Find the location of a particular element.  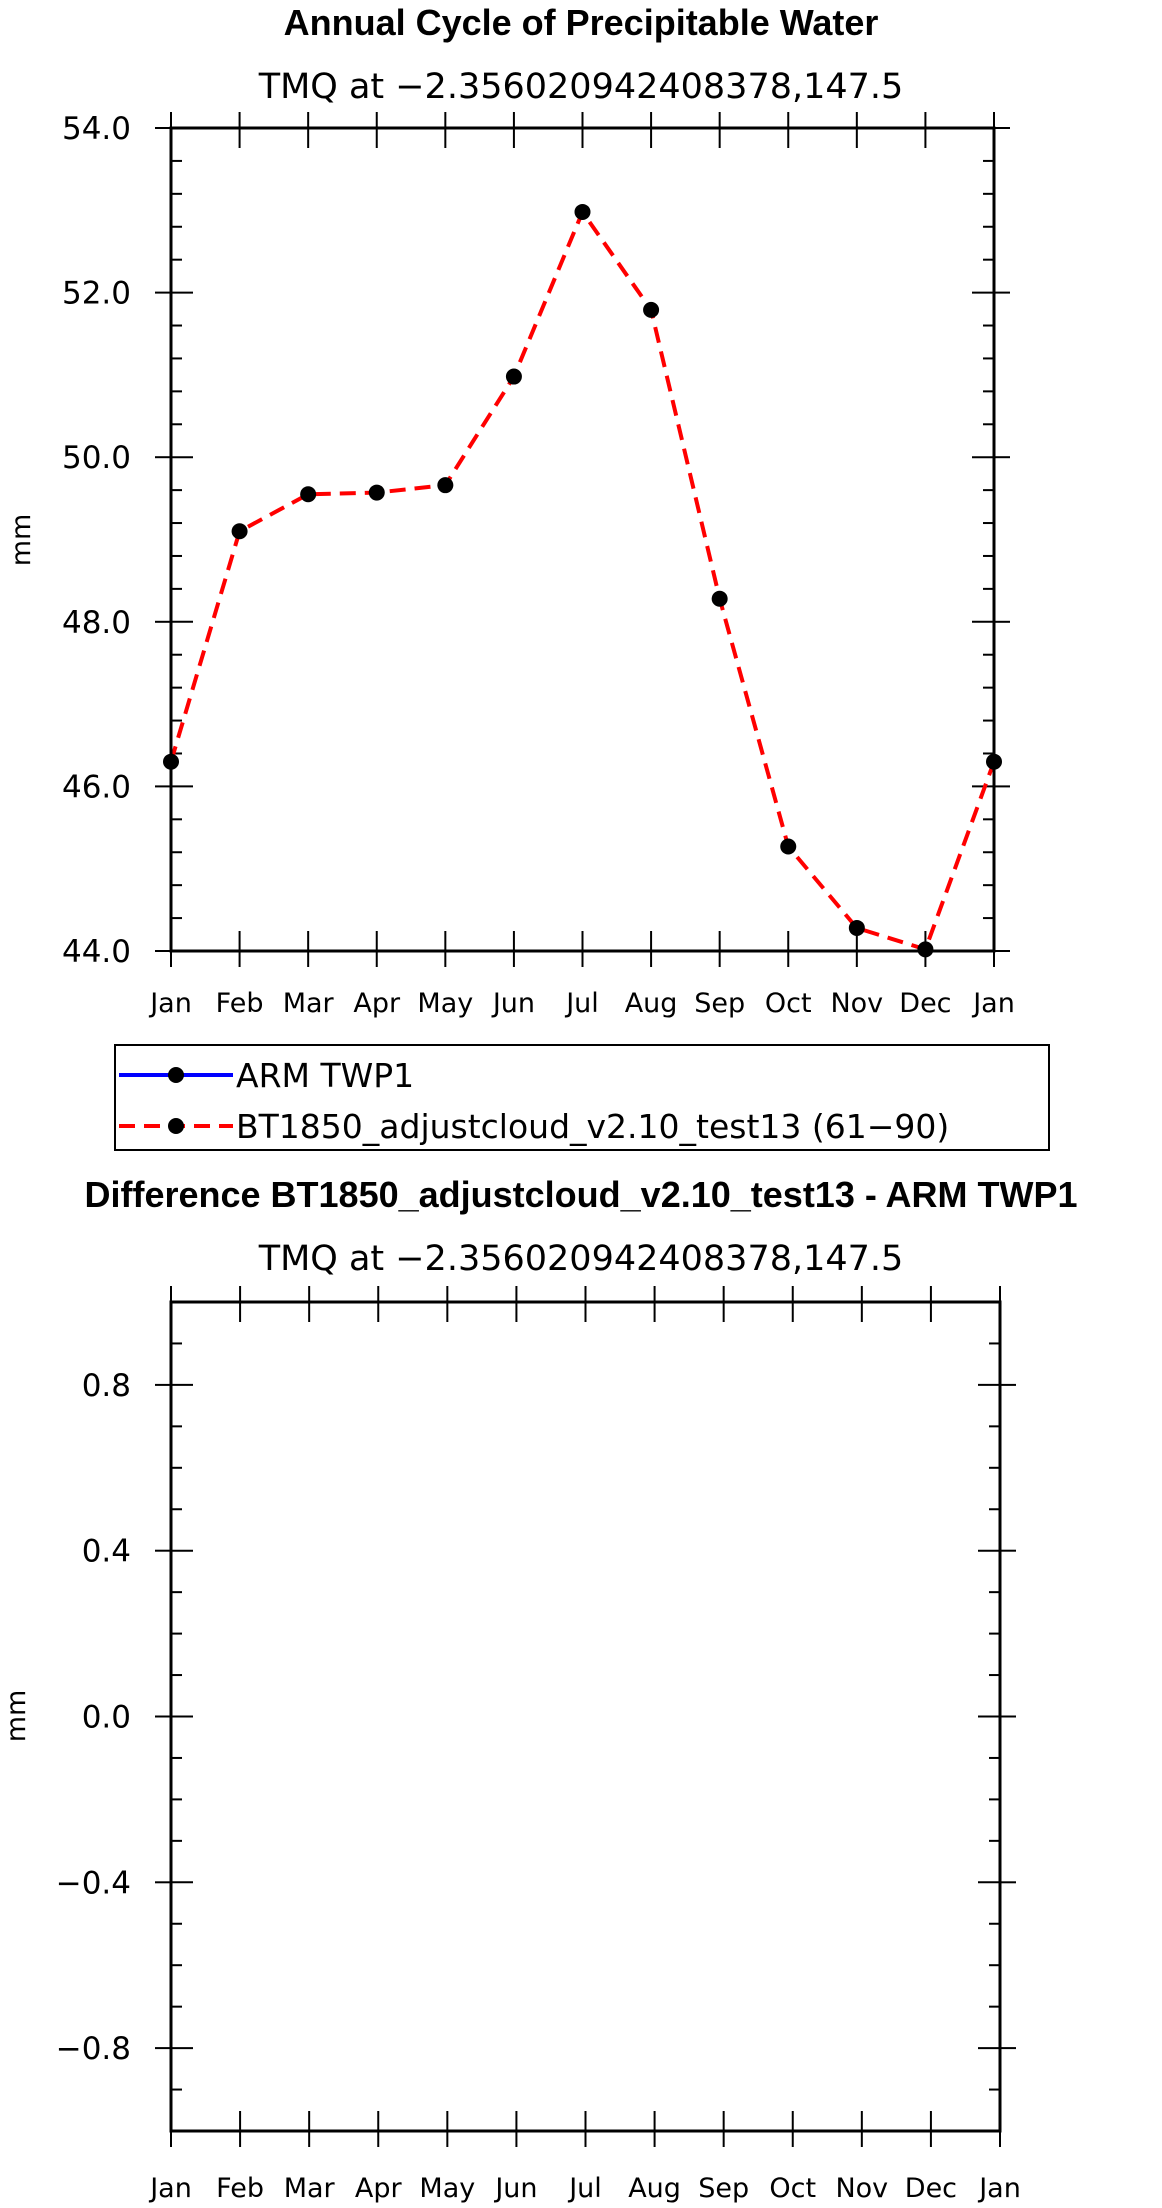

legend-marker-arm-twp1 is located at coordinates (176, 1075).